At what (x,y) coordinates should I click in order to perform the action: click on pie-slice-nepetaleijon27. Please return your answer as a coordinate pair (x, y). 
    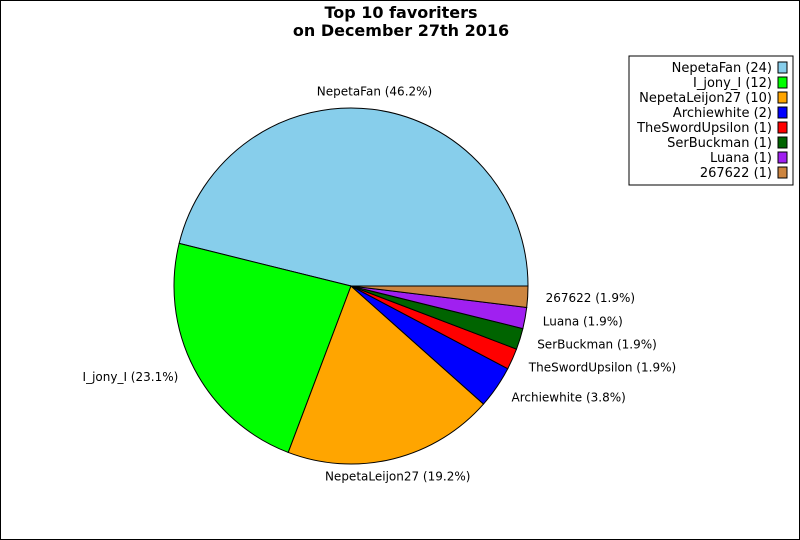
    Looking at the image, I should click on (386, 375).